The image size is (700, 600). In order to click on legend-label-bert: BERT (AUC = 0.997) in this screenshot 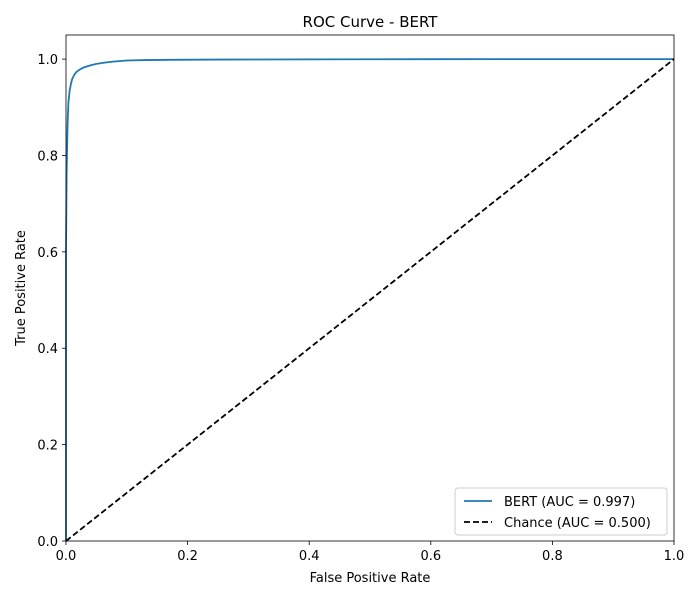, I will do `click(569, 502)`.